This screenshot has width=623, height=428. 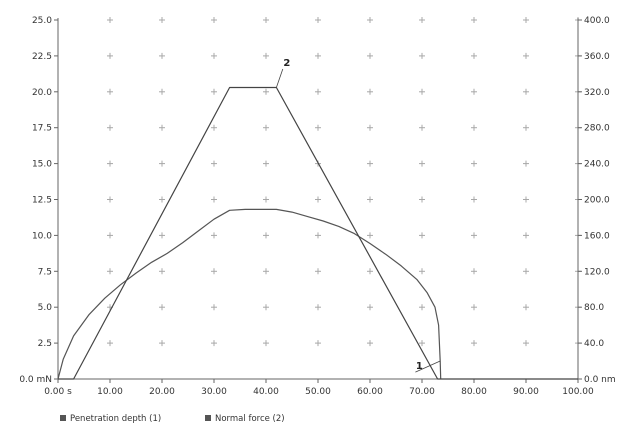 What do you see at coordinates (45, 308) in the screenshot?
I see `y-left-tick-label: 5.0` at bounding box center [45, 308].